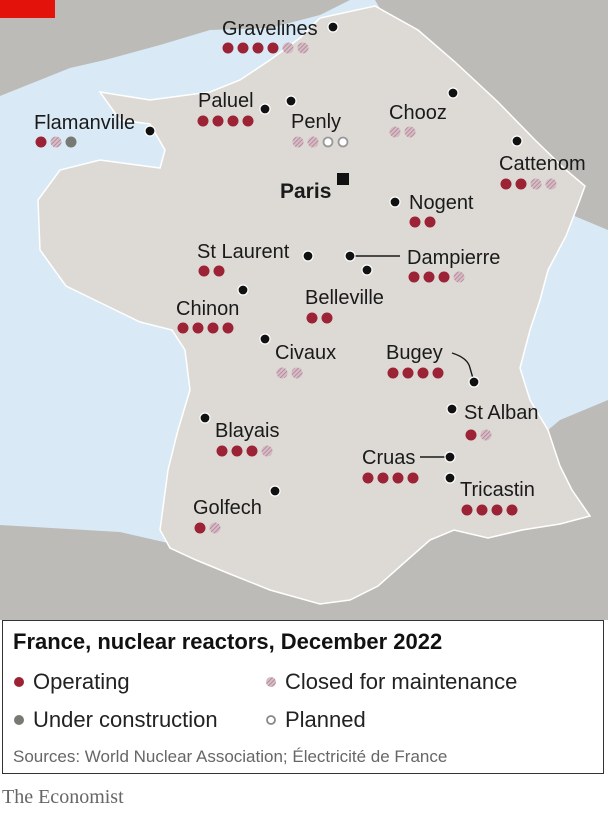  I want to click on legend-maintenance: Closed for maintenance, so click(391, 682).